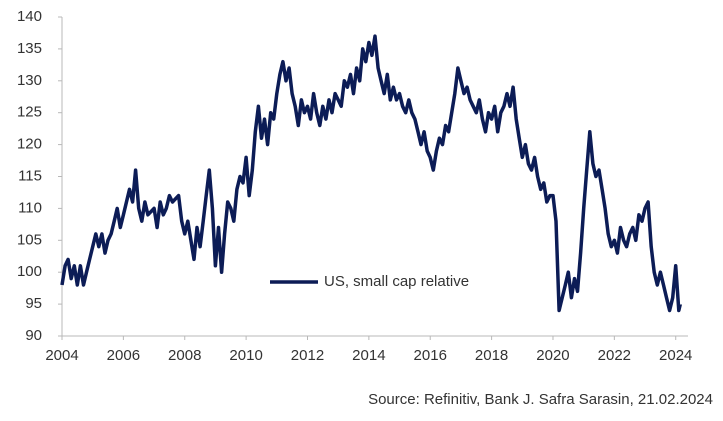  What do you see at coordinates (29, 16) in the screenshot?
I see `y-tick-label: 140` at bounding box center [29, 16].